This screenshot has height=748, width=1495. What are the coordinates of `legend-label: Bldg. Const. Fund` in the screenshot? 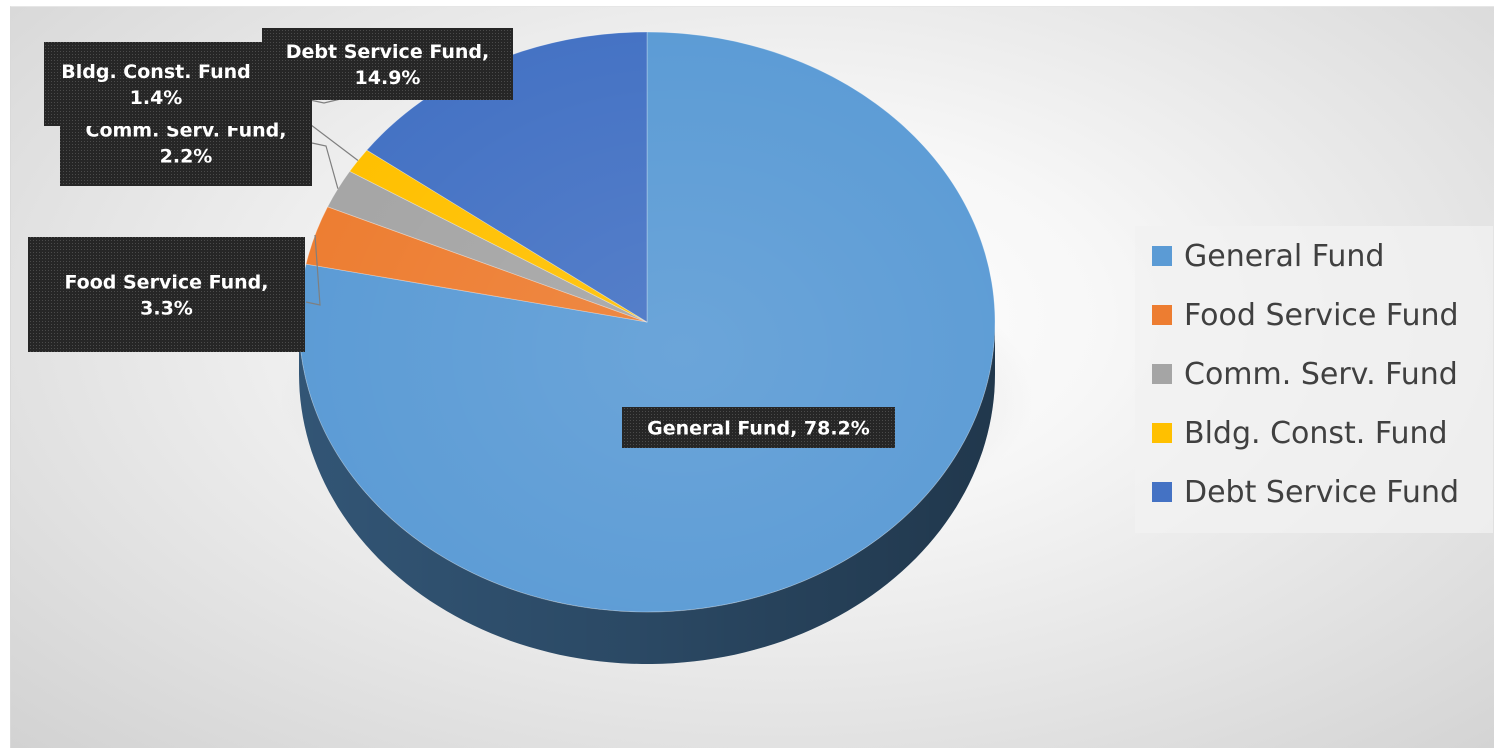 It's located at (1316, 433).